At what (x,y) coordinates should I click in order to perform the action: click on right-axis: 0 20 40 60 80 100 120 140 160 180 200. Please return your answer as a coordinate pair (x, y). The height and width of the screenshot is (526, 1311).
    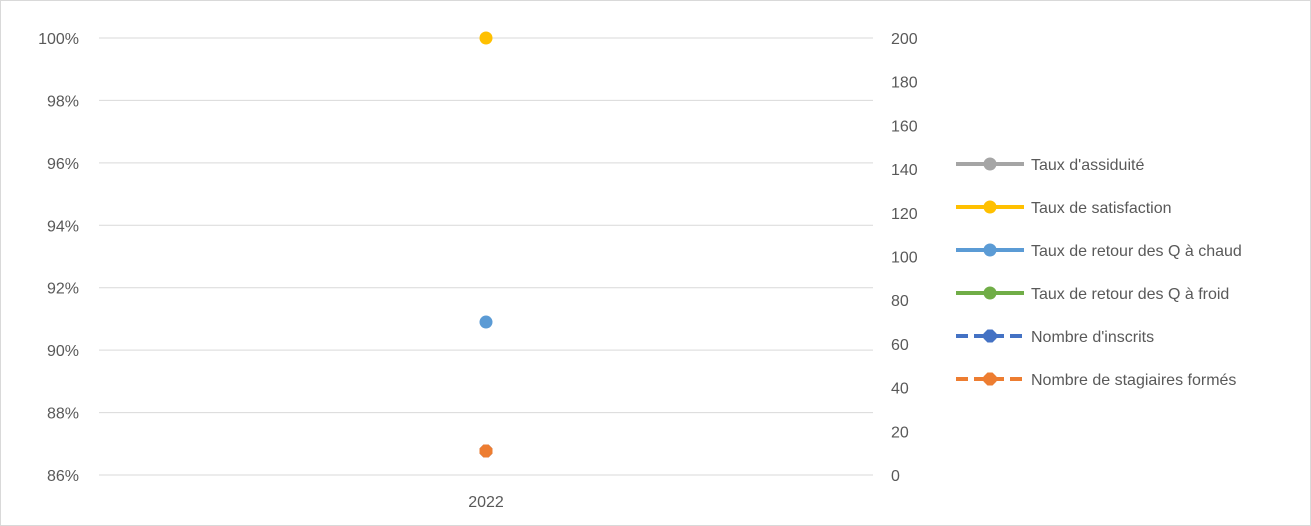
    Looking at the image, I should click on (904, 258).